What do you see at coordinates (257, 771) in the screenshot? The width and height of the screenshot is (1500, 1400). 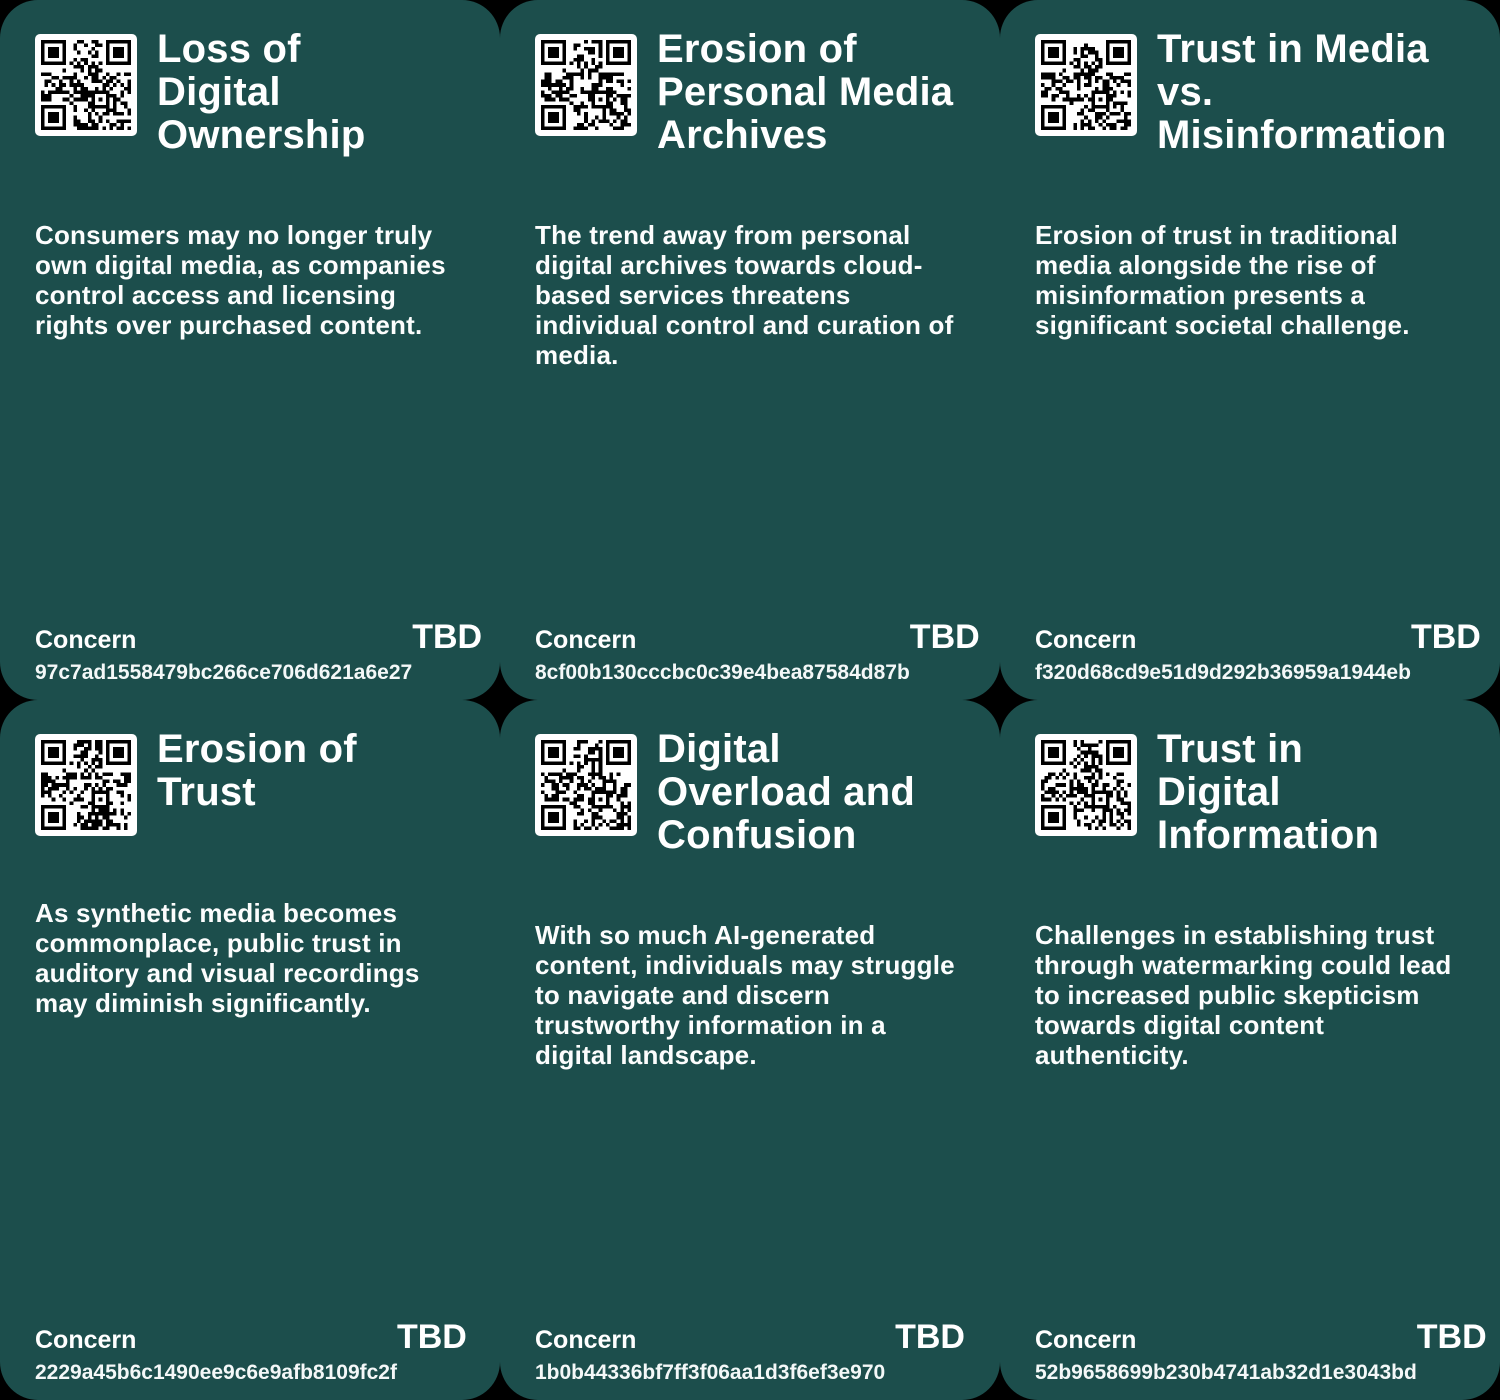 I see `card-title: Erosion of Trust` at bounding box center [257, 771].